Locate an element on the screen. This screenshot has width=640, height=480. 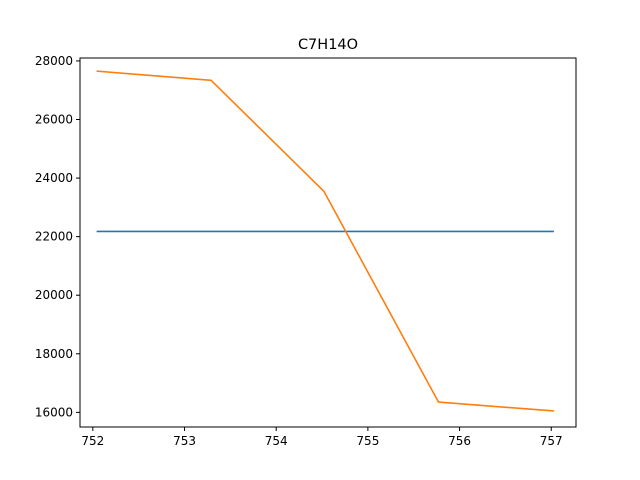
y-tick-label: 20000 is located at coordinates (54, 295).